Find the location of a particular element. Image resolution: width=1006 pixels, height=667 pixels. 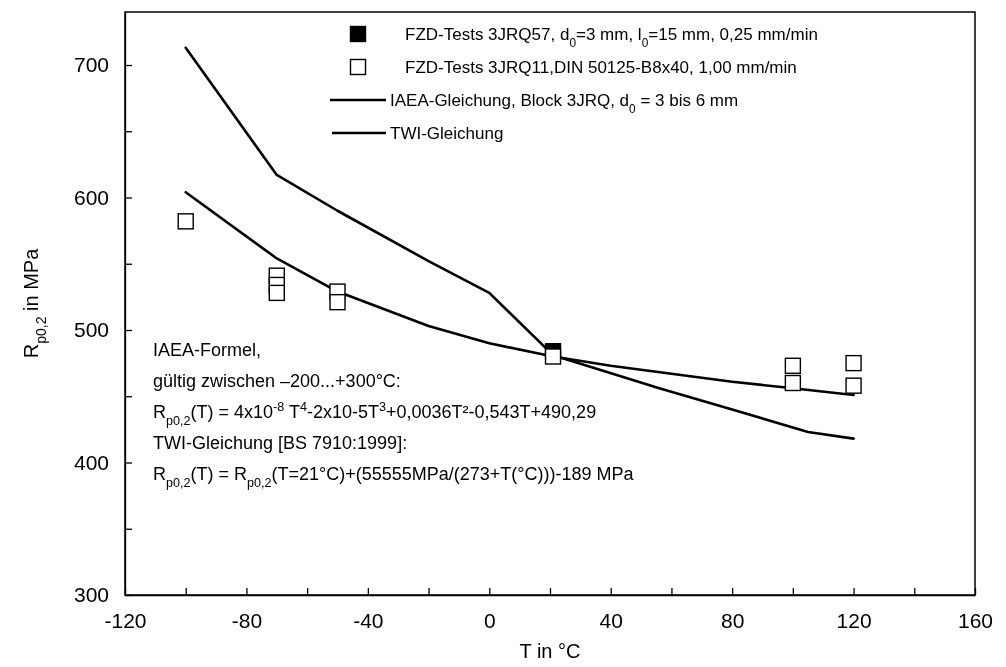

y-tick-label: 400 is located at coordinates (91, 462).